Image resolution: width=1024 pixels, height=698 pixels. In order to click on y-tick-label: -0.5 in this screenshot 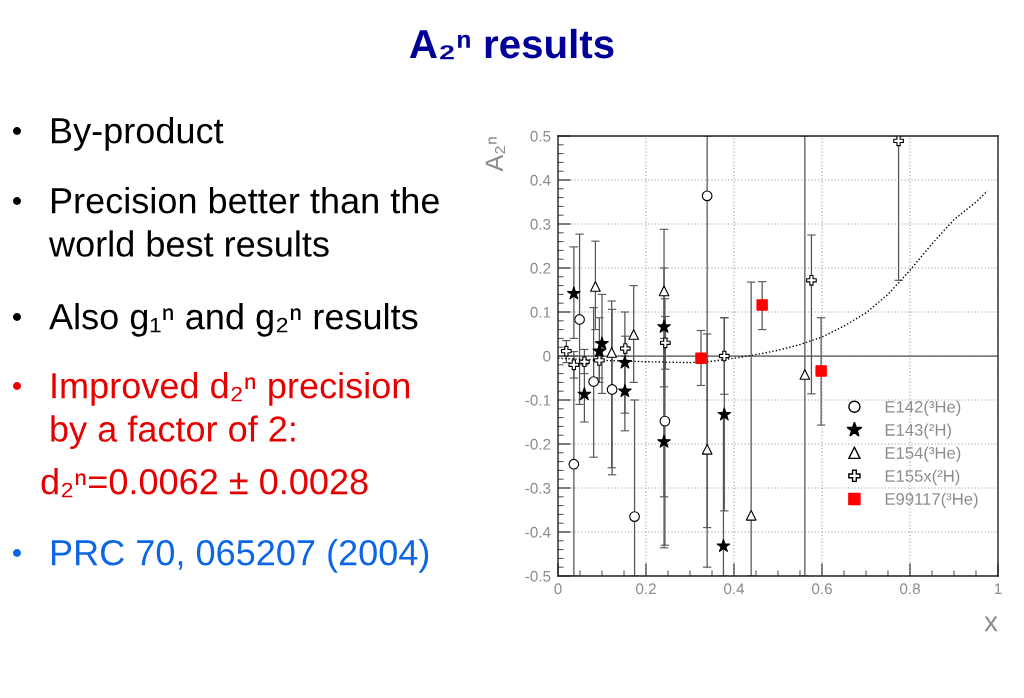, I will do `click(538, 576)`.